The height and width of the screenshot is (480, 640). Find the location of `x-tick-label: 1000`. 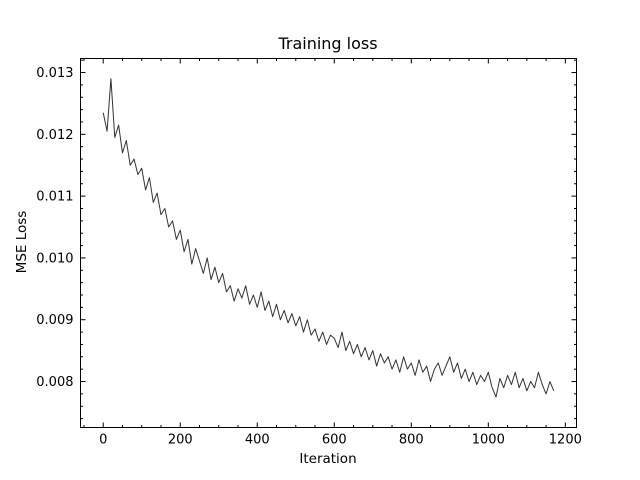

x-tick-label: 1000 is located at coordinates (488, 440).